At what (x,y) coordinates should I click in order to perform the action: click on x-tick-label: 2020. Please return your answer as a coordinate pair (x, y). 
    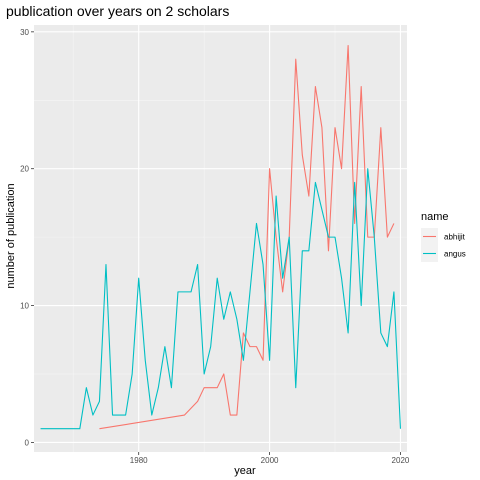
    Looking at the image, I should click on (401, 460).